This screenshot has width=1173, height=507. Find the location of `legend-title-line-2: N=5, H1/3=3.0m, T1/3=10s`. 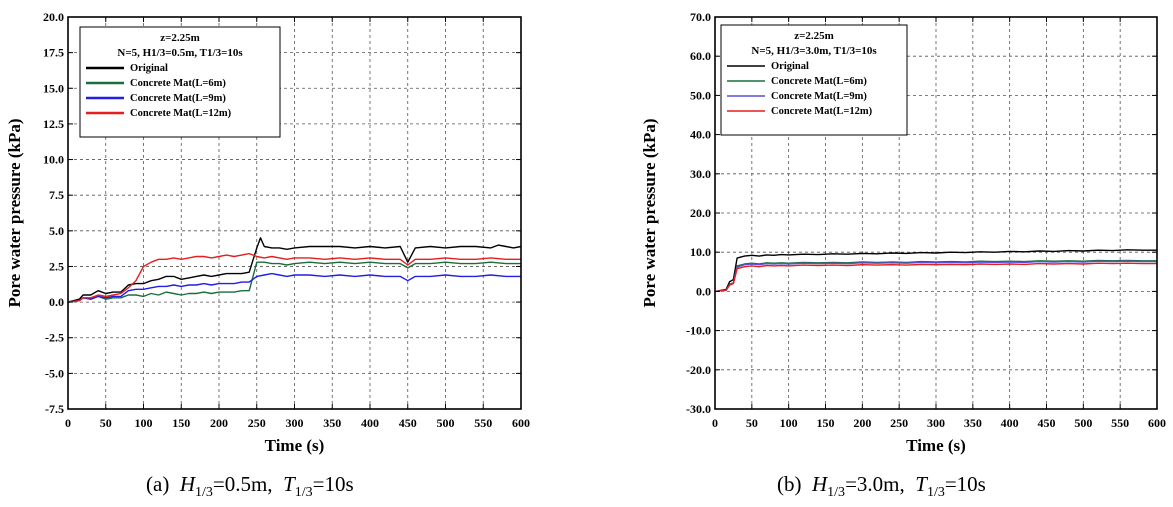

legend-title-line-2: N=5, H1/3=3.0m, T1/3=10s is located at coordinates (814, 51).